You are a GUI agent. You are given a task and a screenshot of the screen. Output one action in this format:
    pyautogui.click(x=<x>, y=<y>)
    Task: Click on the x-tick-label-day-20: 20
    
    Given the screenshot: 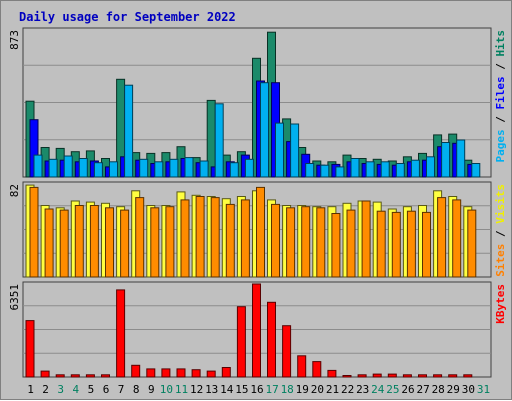 What is the action you would take?
    pyautogui.click(x=317, y=389)
    